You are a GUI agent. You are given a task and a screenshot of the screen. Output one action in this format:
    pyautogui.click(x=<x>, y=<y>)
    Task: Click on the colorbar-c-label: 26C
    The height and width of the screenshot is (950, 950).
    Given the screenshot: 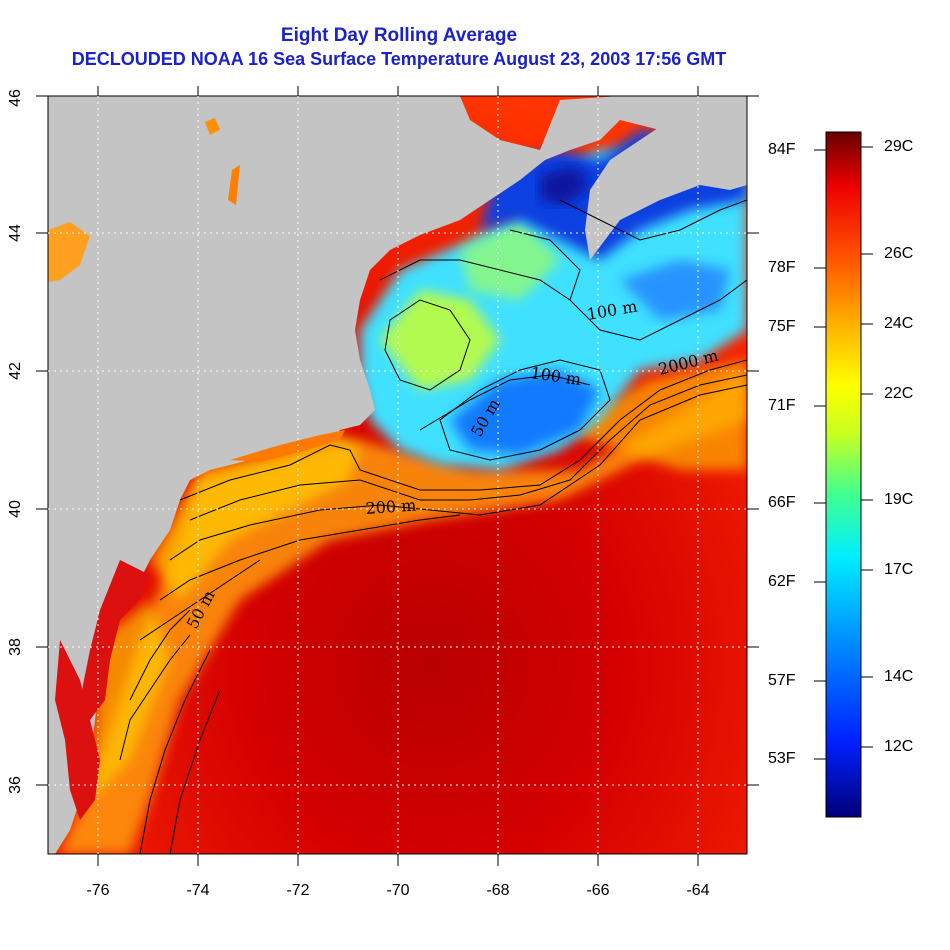 What is the action you would take?
    pyautogui.click(x=899, y=253)
    